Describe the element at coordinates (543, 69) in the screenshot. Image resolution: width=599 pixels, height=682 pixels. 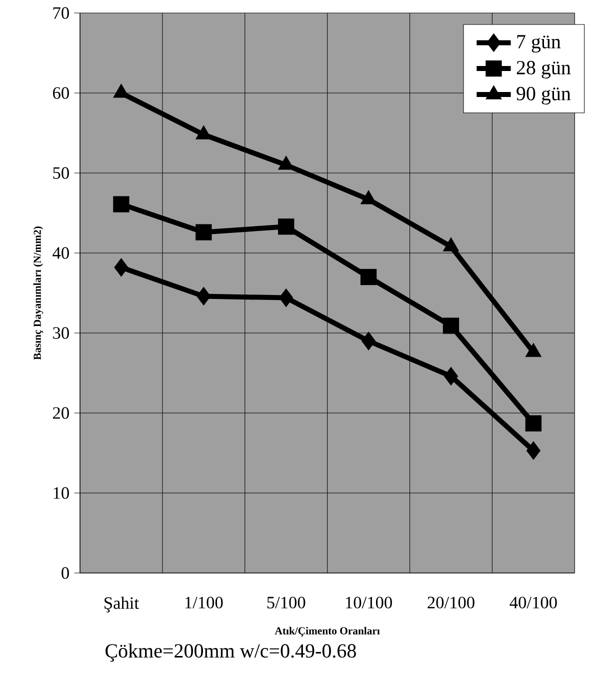
I see `legend-label: 28 gün` at that location.